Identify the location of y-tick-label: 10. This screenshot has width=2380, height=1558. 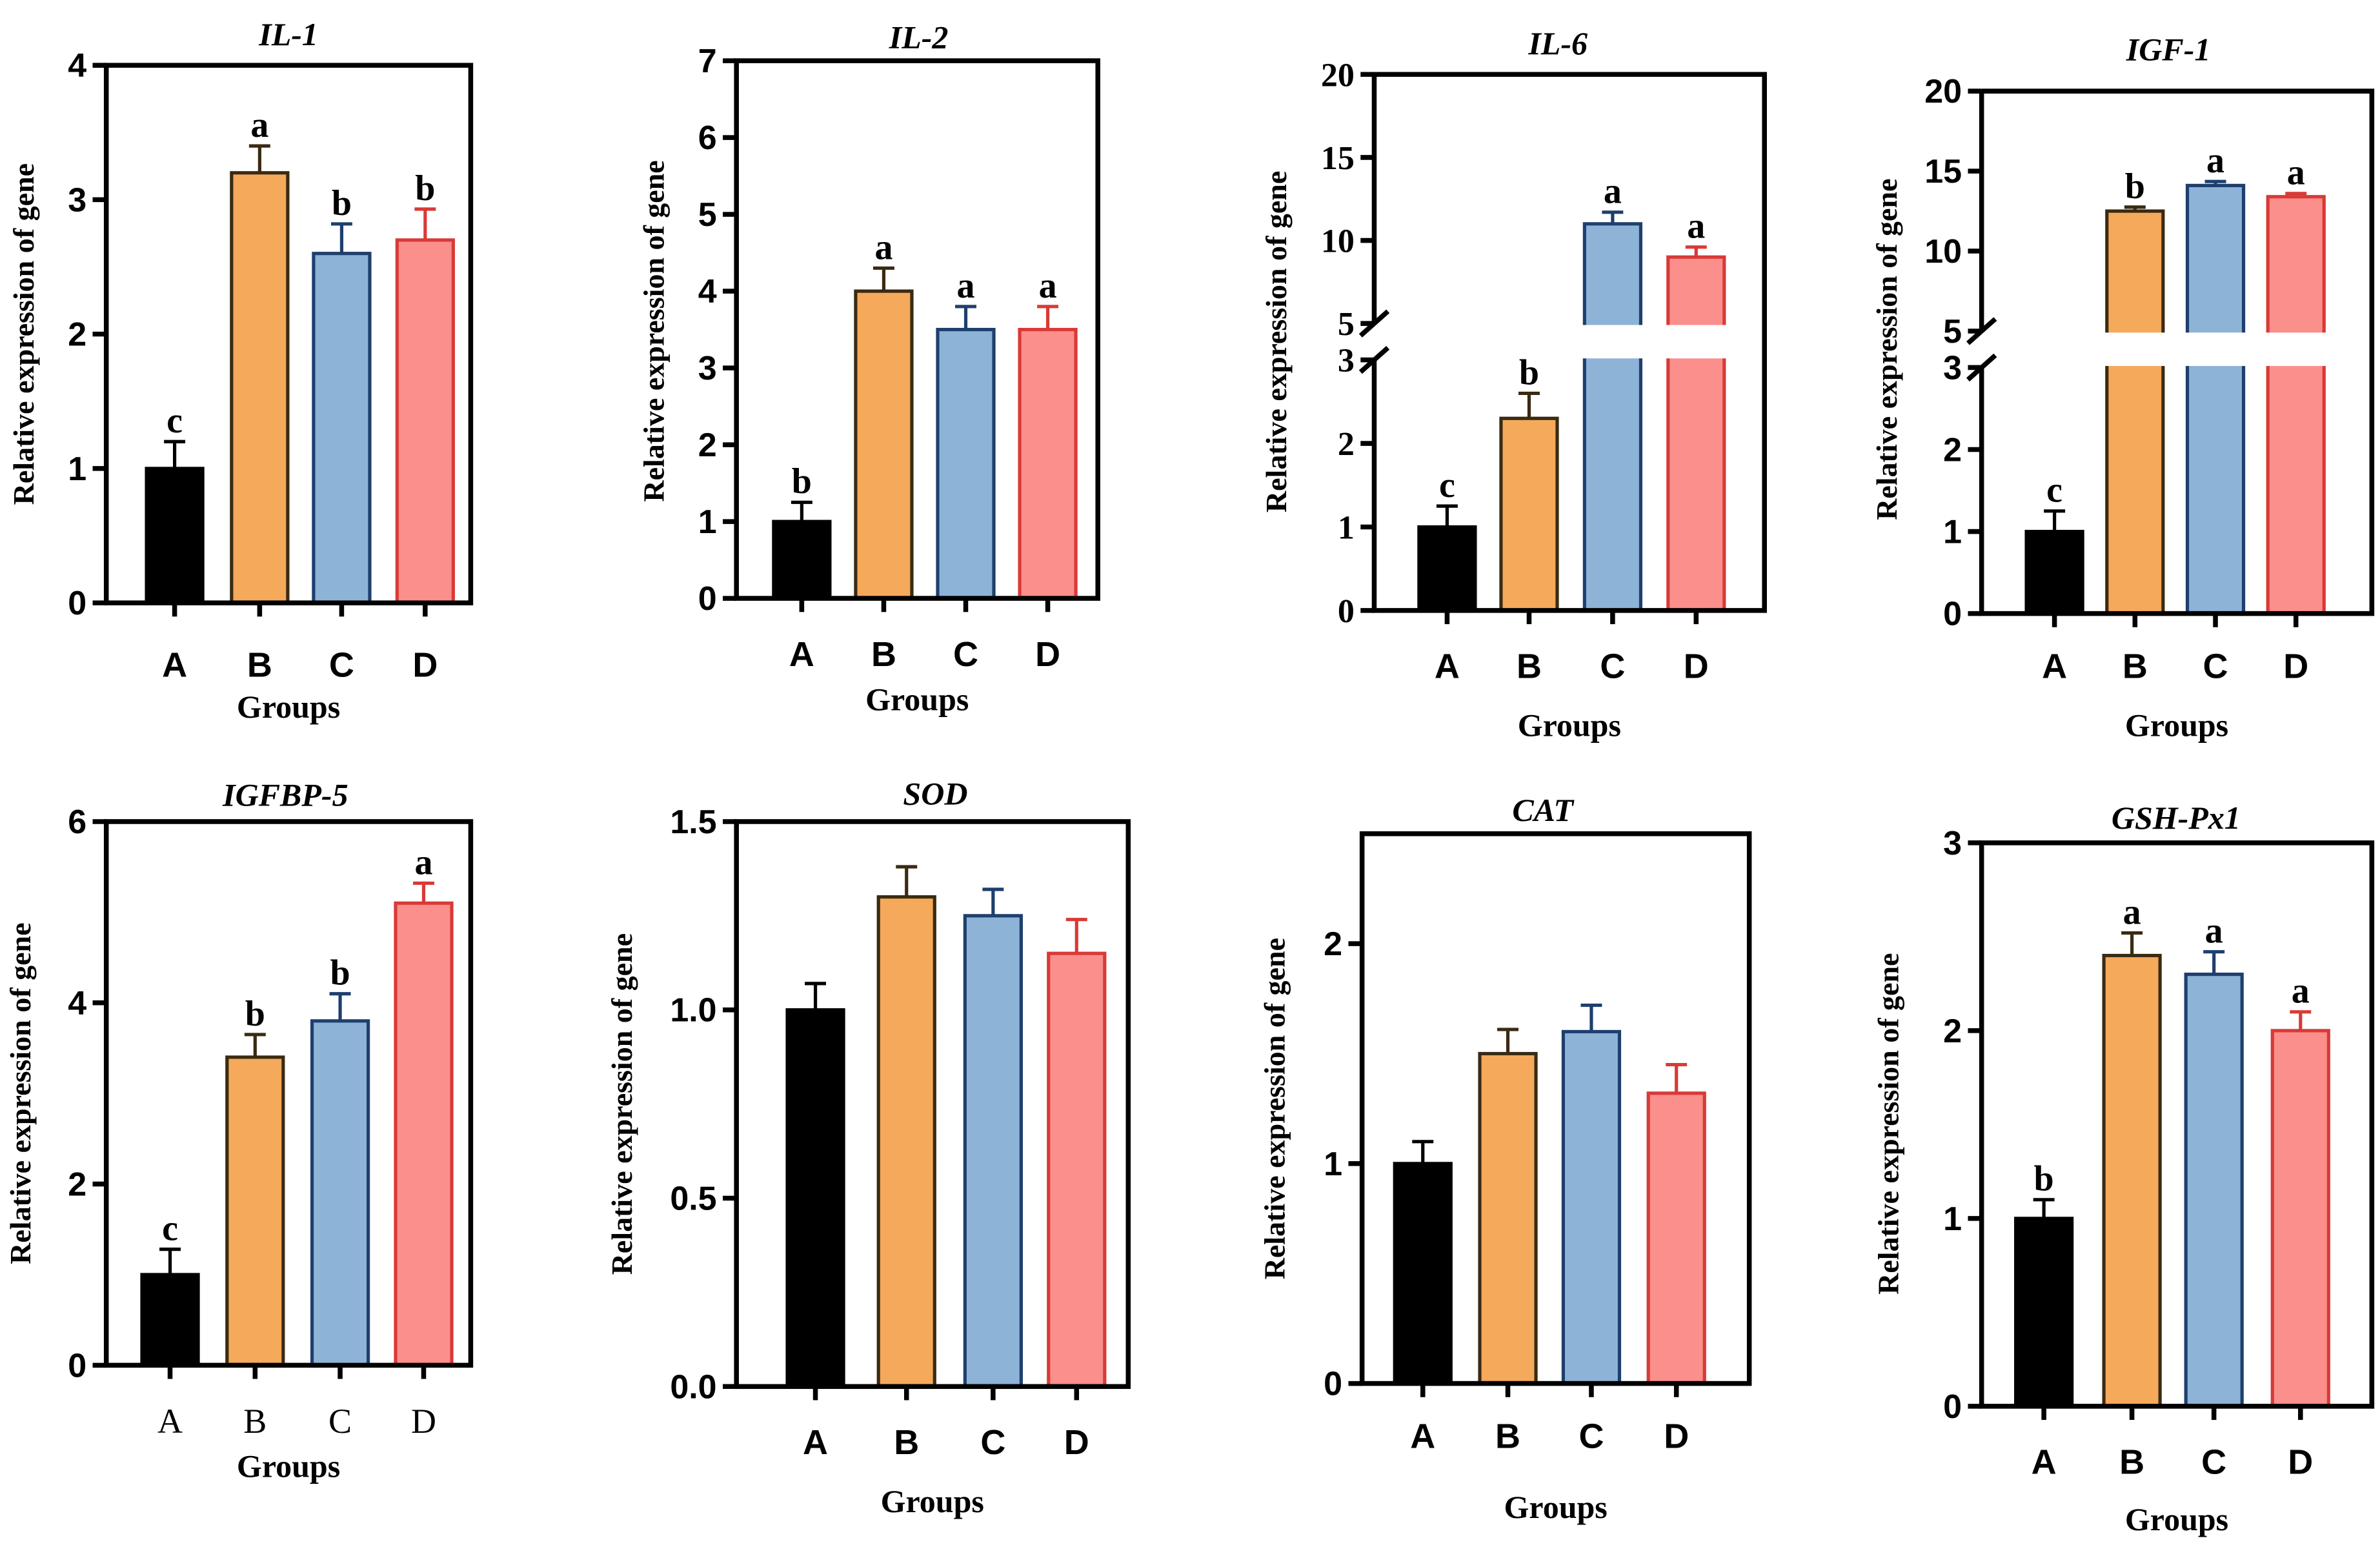
(1943, 251).